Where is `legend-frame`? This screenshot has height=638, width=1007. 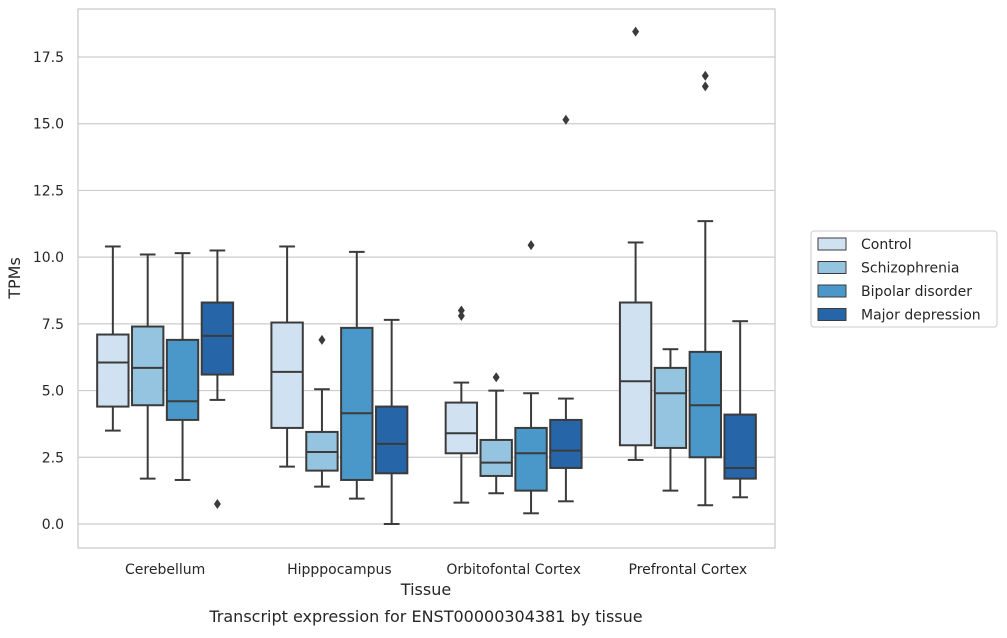
legend-frame is located at coordinates (904, 279).